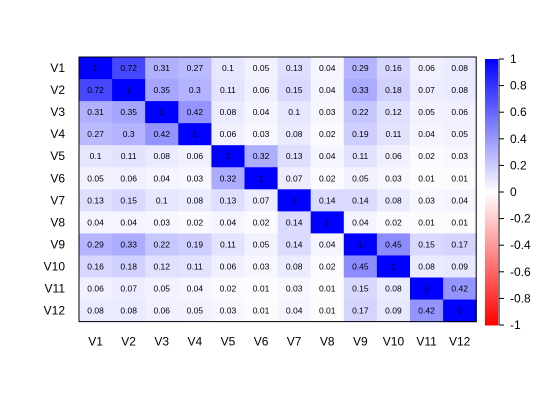 This screenshot has height=400, width=540. What do you see at coordinates (426, 342) in the screenshot?
I see `column-label: V11` at bounding box center [426, 342].